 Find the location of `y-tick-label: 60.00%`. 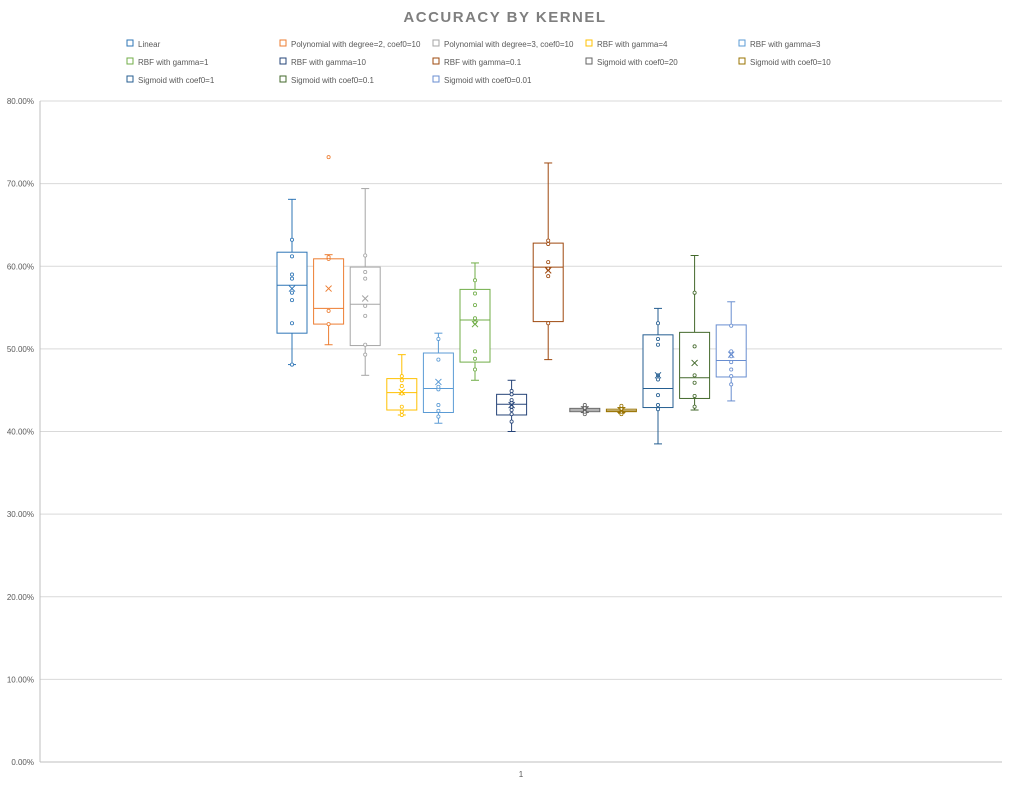

y-tick-label: 60.00% is located at coordinates (20, 266).